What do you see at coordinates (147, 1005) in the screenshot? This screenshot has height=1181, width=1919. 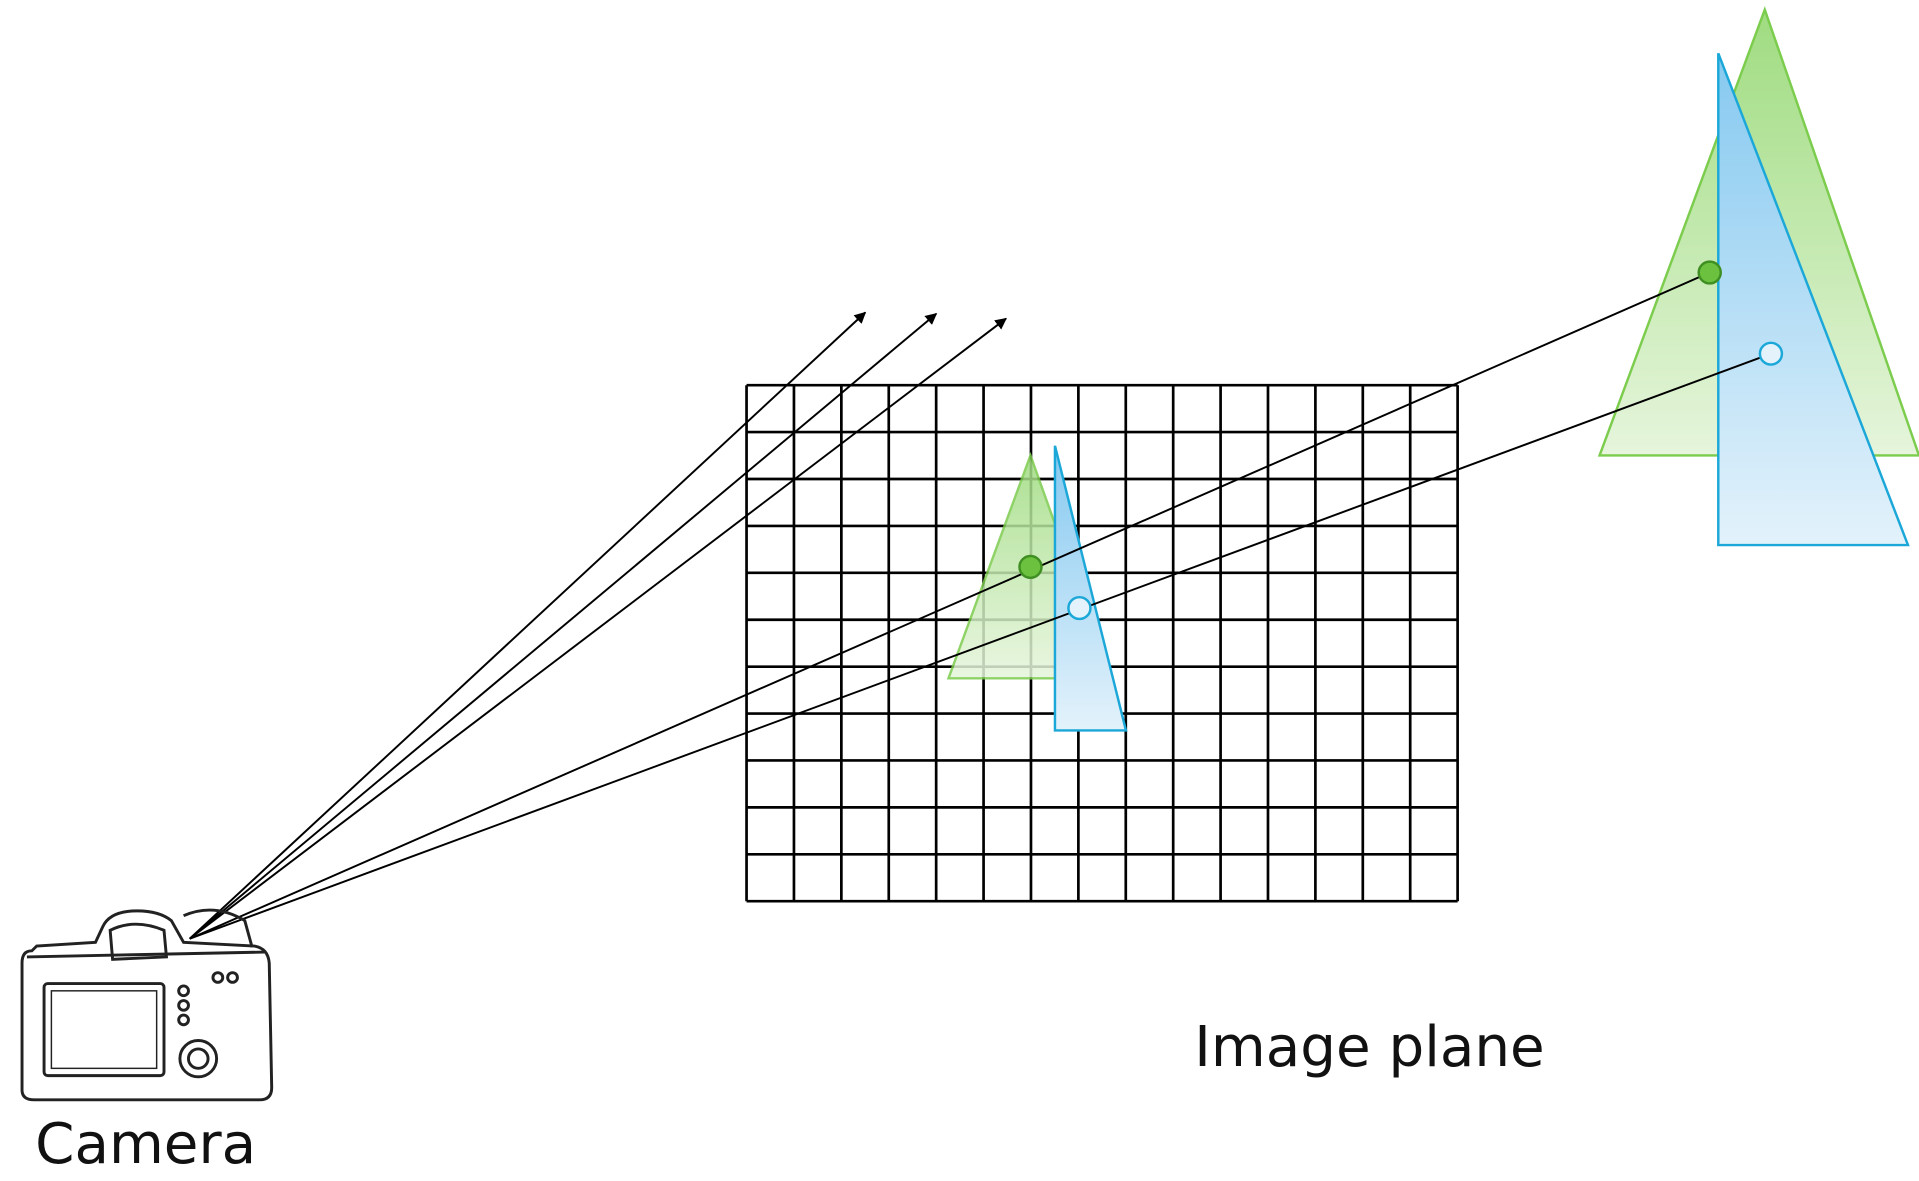 I see `camera-icon` at bounding box center [147, 1005].